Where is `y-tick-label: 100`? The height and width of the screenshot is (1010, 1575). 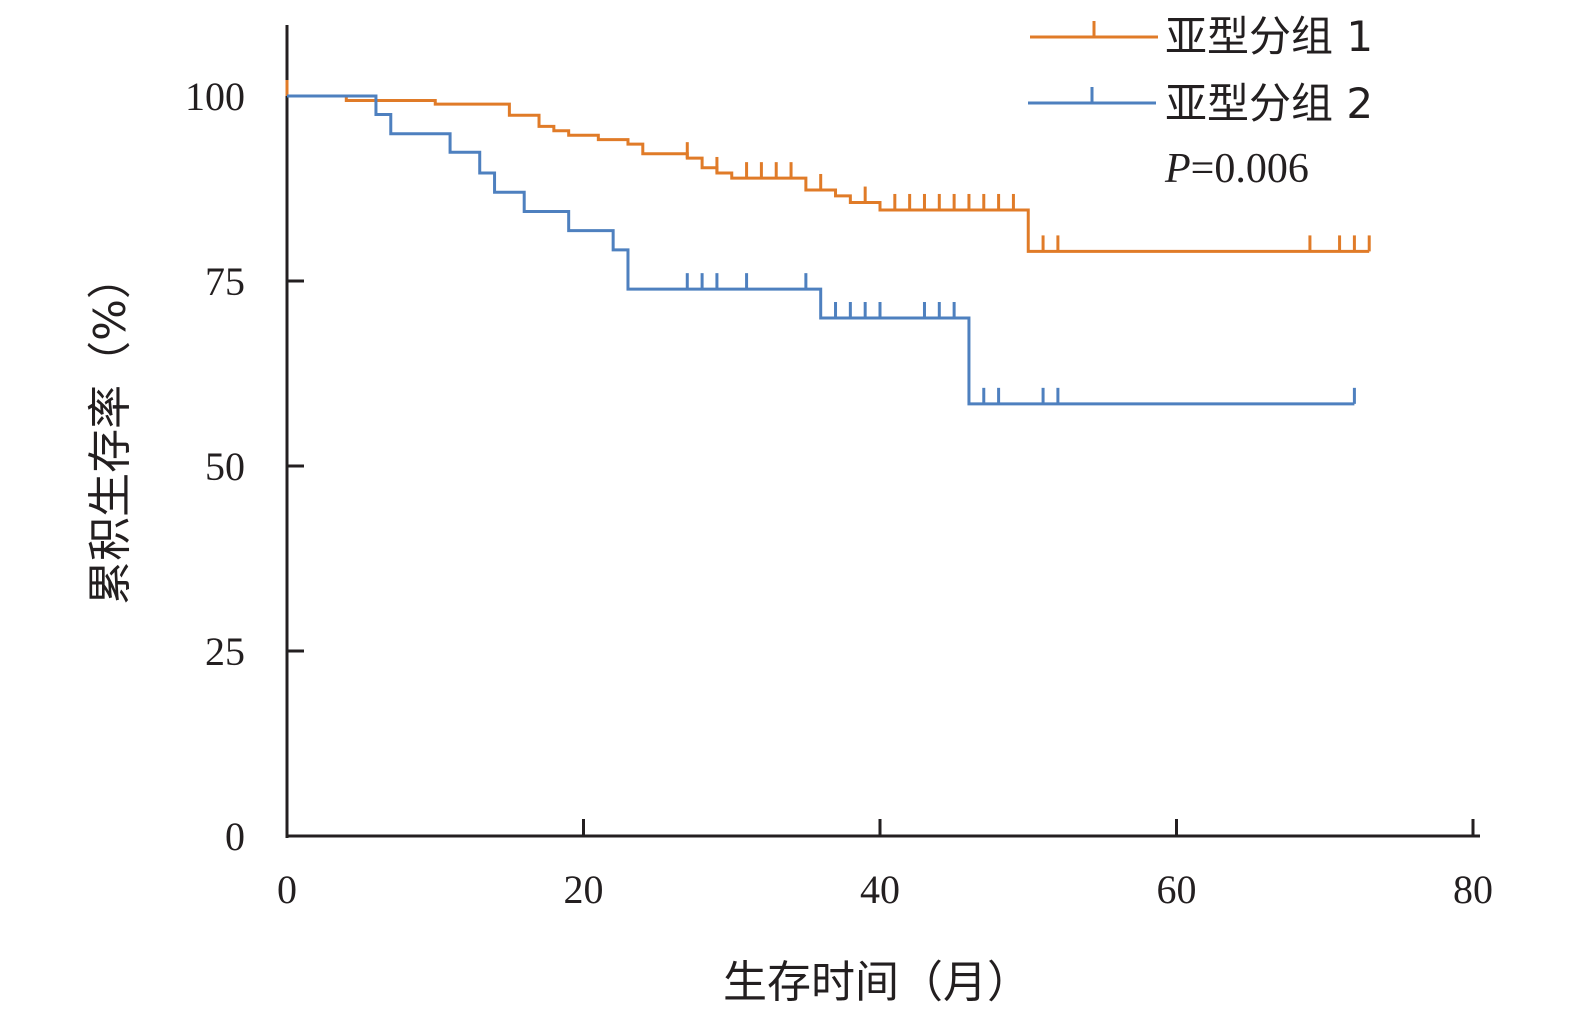 y-tick-label: 100 is located at coordinates (215, 96).